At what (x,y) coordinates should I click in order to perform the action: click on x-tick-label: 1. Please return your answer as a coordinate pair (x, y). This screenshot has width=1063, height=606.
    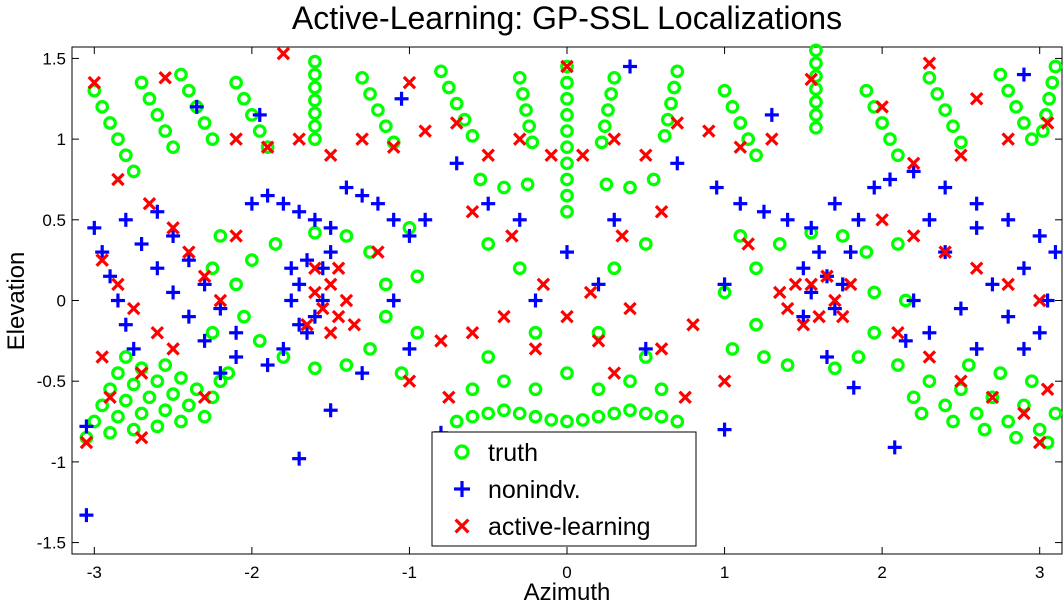
    Looking at the image, I should click on (724, 572).